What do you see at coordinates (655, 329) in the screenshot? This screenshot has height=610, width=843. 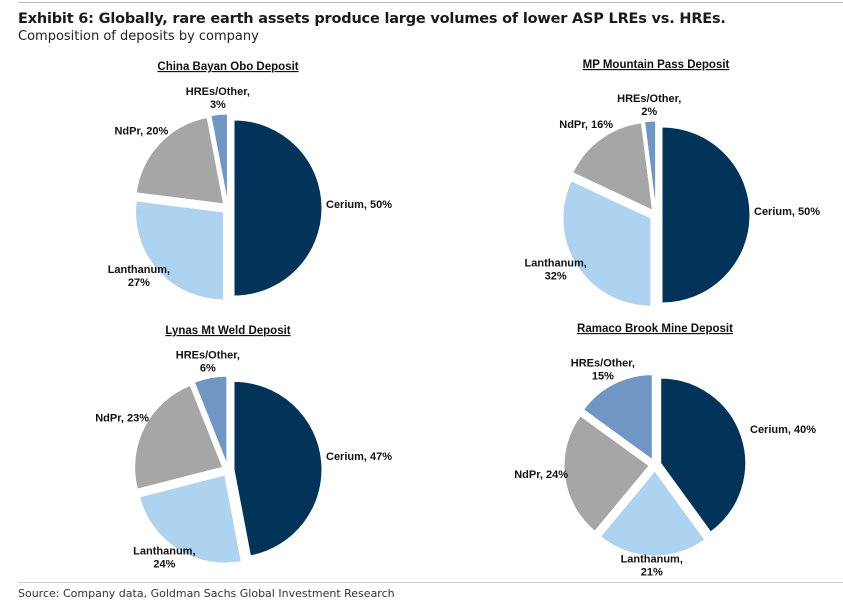 I see `chart-title: Ramaco Brook Mine Deposit` at bounding box center [655, 329].